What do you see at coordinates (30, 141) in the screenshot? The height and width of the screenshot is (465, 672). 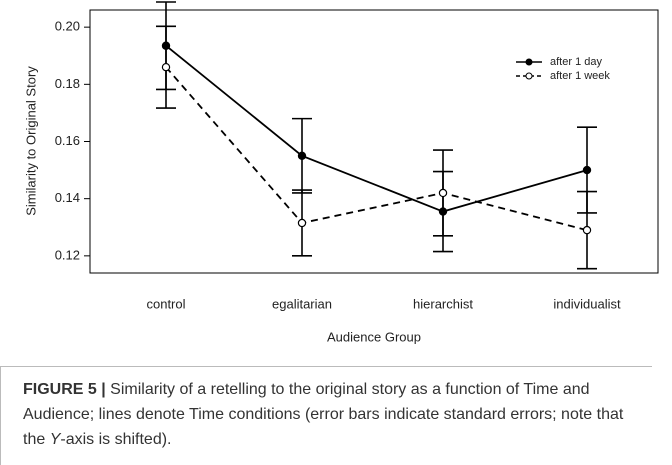 I see `y-axis-label: Similarity to Original Story` at bounding box center [30, 141].